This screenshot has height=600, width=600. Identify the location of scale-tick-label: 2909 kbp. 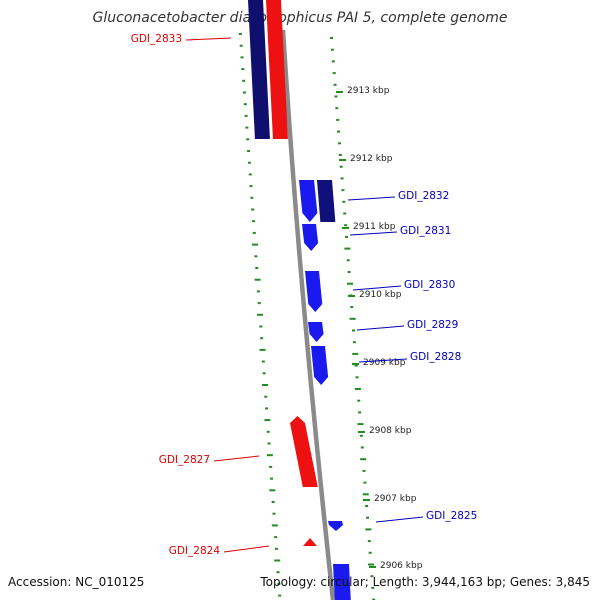
(384, 363).